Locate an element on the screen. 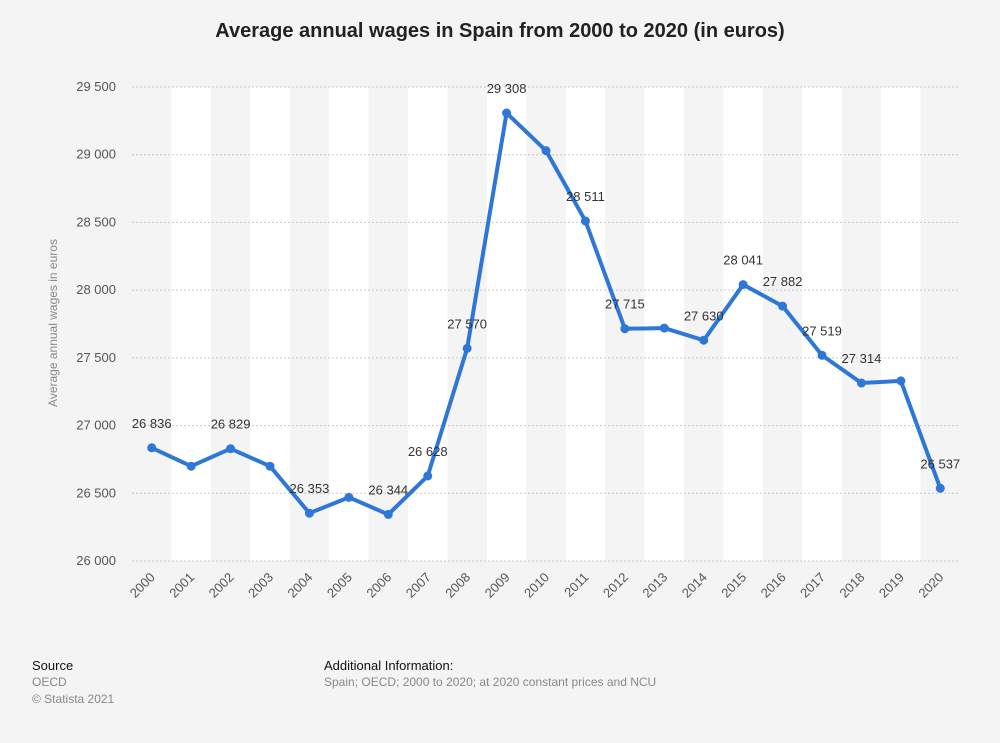  x-tick-label: 2009 is located at coordinates (497, 585).